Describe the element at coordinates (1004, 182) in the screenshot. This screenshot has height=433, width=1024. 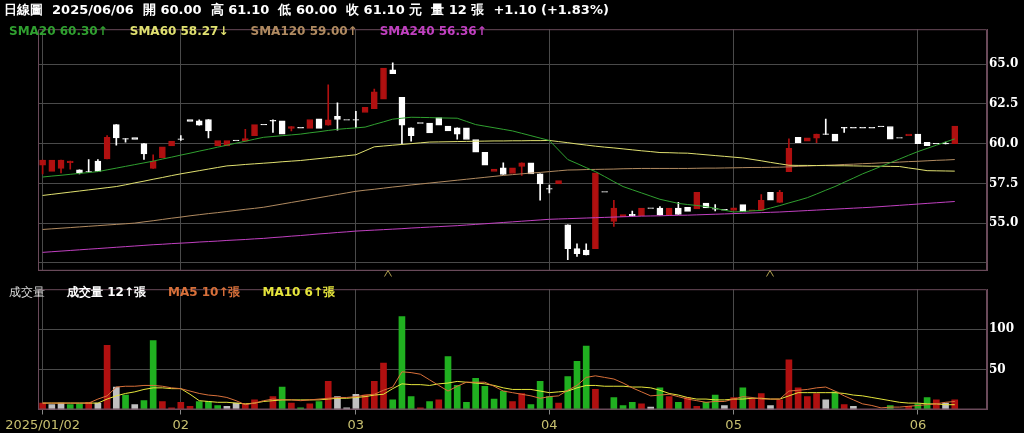
I see `y-tick-label: 57.5` at that location.